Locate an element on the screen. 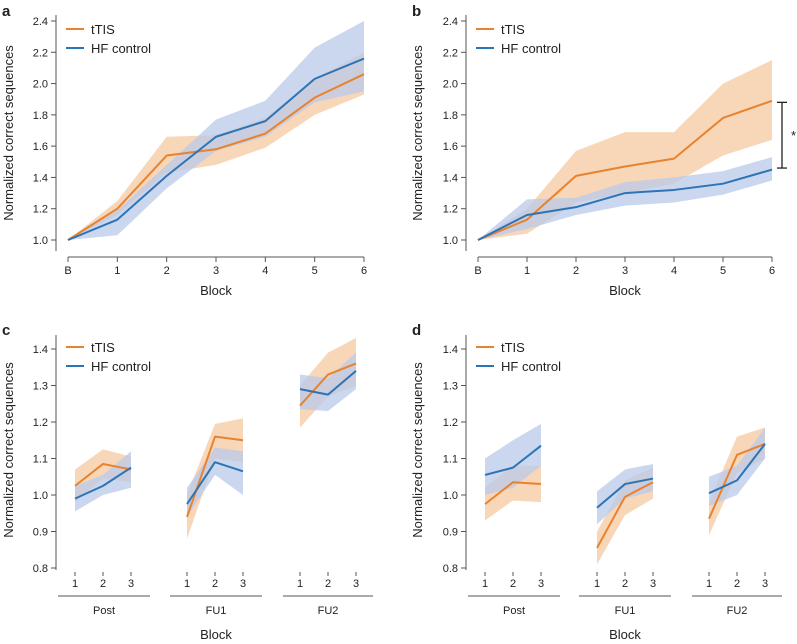  series-line-hf-control-post is located at coordinates (103, 483).